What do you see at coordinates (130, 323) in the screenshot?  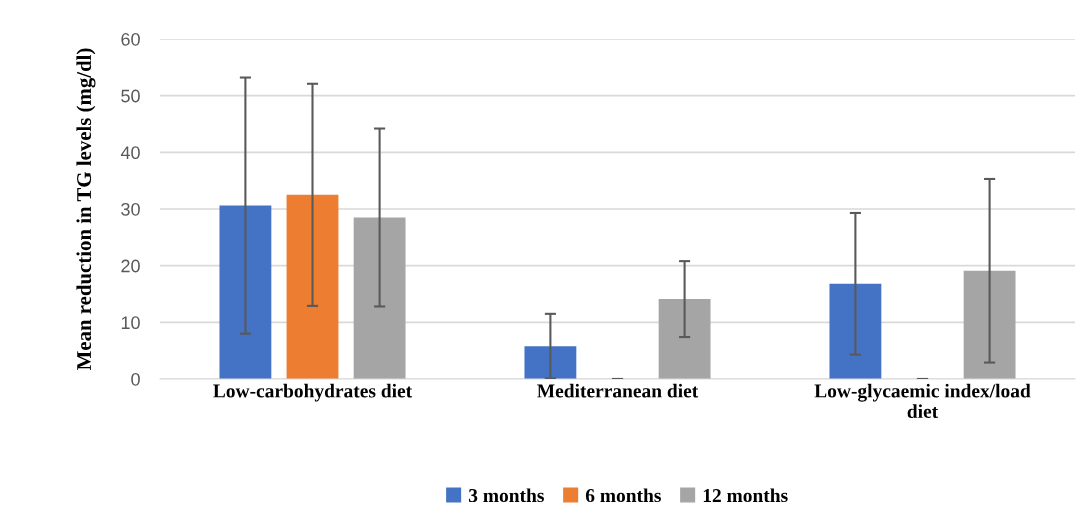 I see `y-tick-label: 10` at bounding box center [130, 323].